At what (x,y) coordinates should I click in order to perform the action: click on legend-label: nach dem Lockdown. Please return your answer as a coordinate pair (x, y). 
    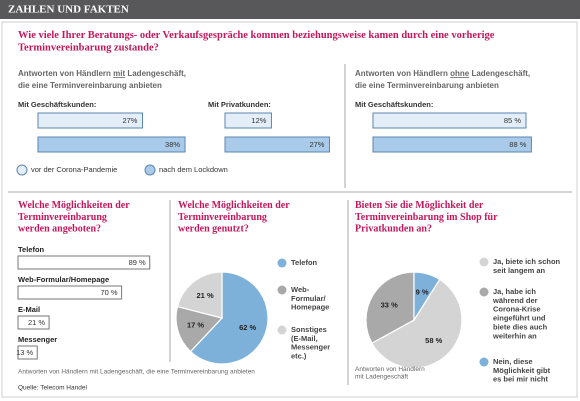
    Looking at the image, I should click on (193, 169).